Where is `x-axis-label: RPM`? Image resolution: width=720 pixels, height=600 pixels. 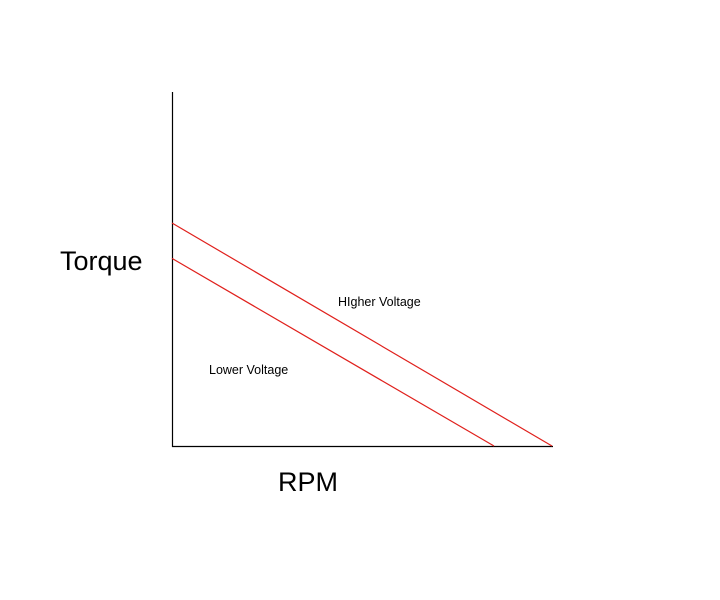 x-axis-label: RPM is located at coordinates (308, 482).